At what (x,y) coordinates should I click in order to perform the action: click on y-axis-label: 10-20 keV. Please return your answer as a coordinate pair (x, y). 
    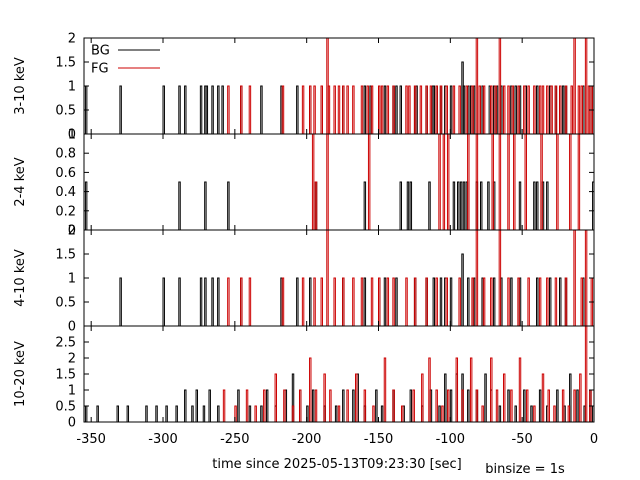
    Looking at the image, I should click on (20, 374).